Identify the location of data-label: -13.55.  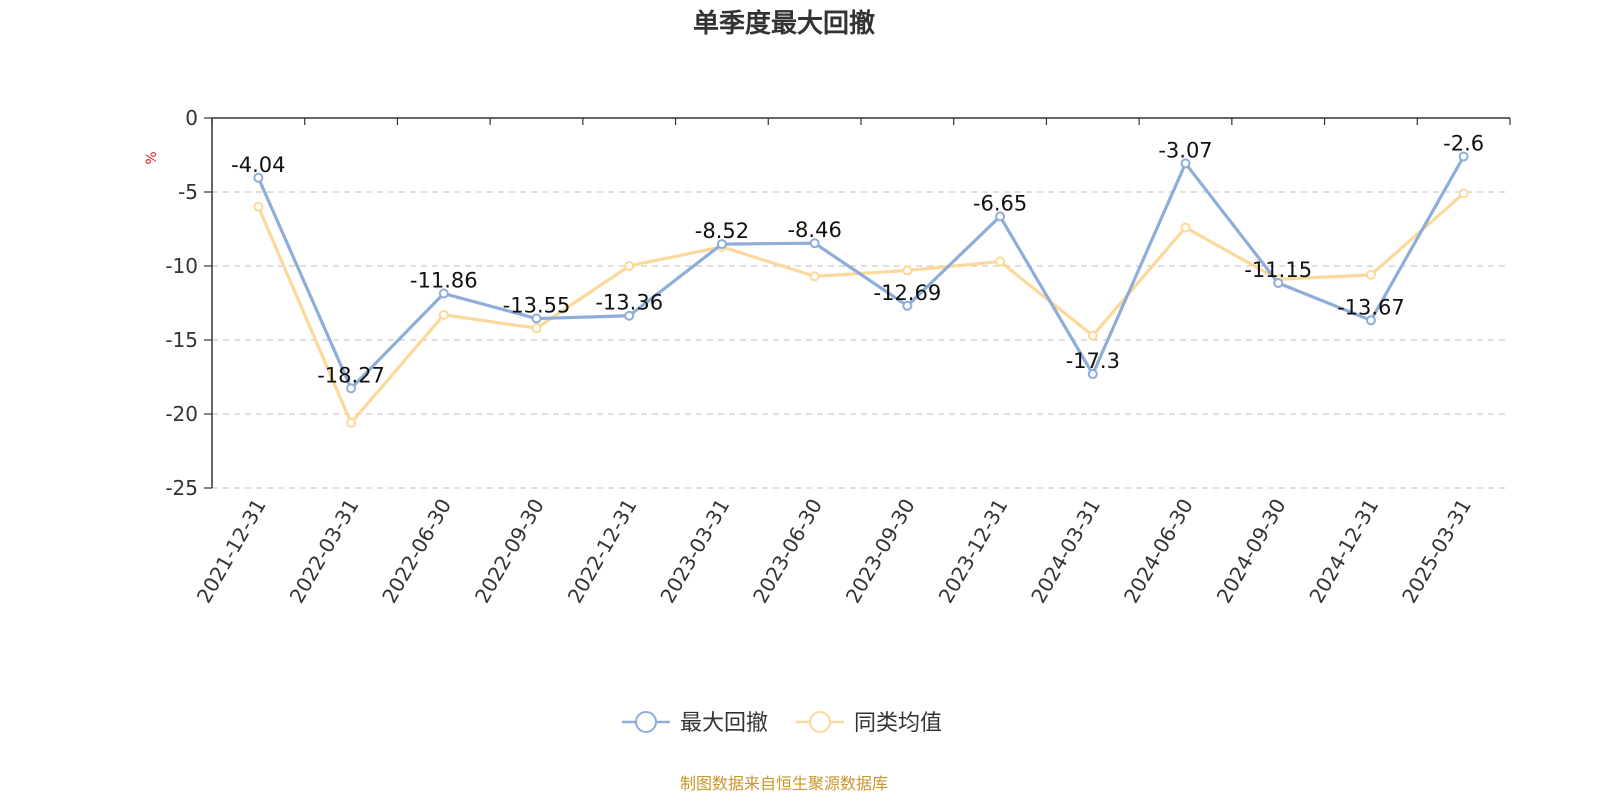
(537, 306).